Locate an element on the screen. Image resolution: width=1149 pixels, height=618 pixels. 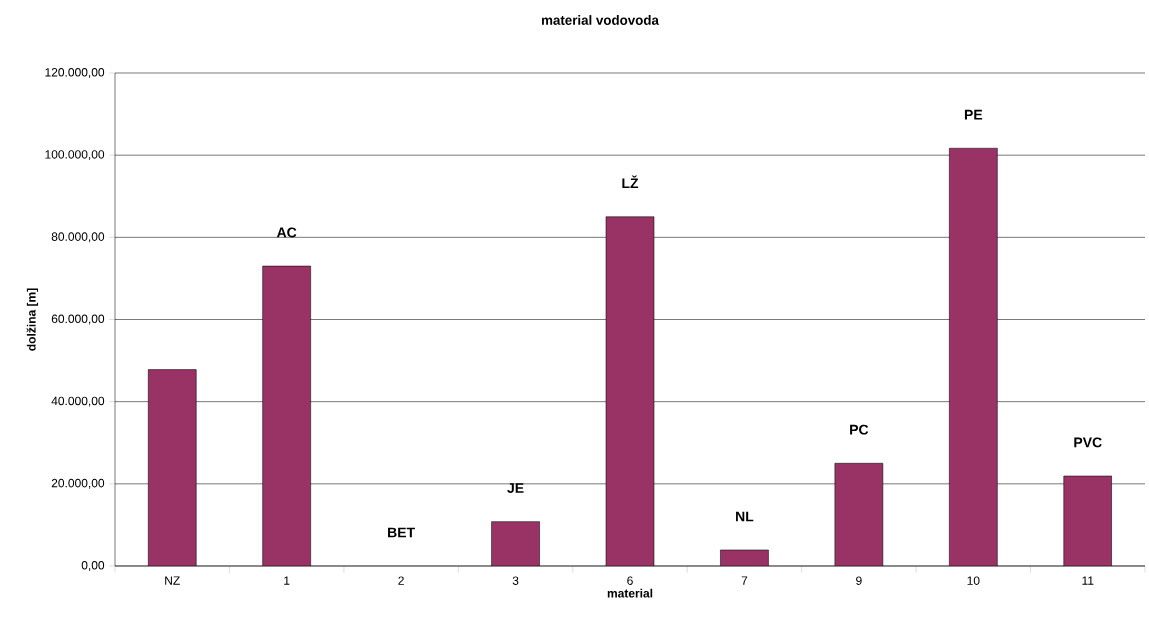
y-axis-title: dolžina [m] is located at coordinates (32, 319).